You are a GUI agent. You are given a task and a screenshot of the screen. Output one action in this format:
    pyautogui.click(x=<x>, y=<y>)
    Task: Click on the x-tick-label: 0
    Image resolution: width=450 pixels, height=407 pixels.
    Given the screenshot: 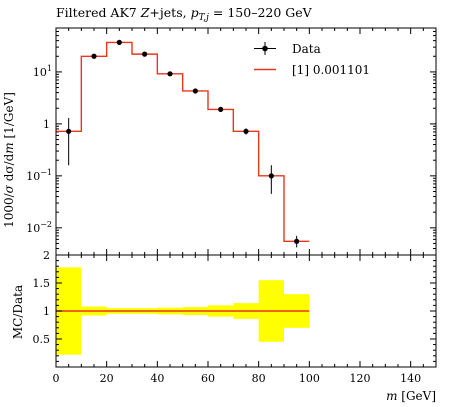 What is the action you would take?
    pyautogui.click(x=56, y=378)
    